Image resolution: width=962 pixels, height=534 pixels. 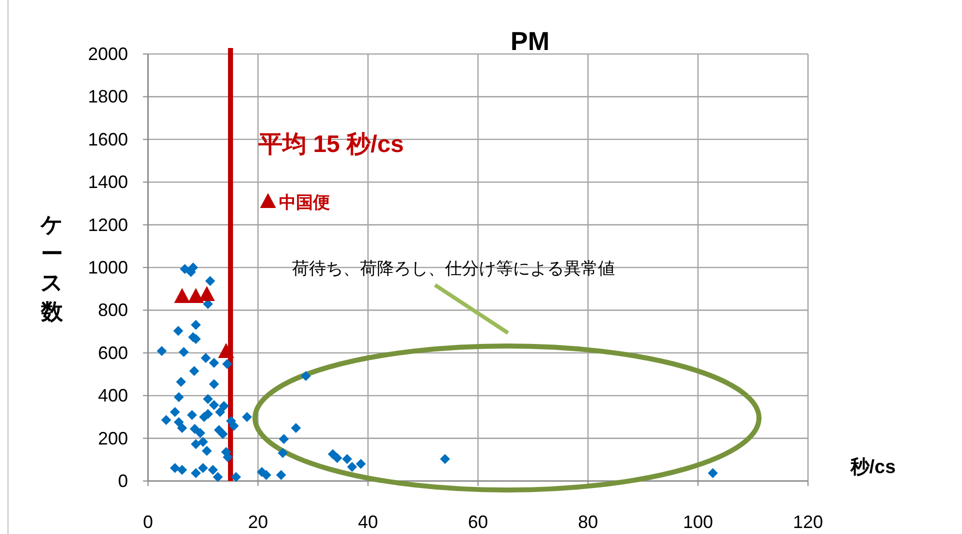 What do you see at coordinates (108, 224) in the screenshot?
I see `y-tick-label: 1200` at bounding box center [108, 224].